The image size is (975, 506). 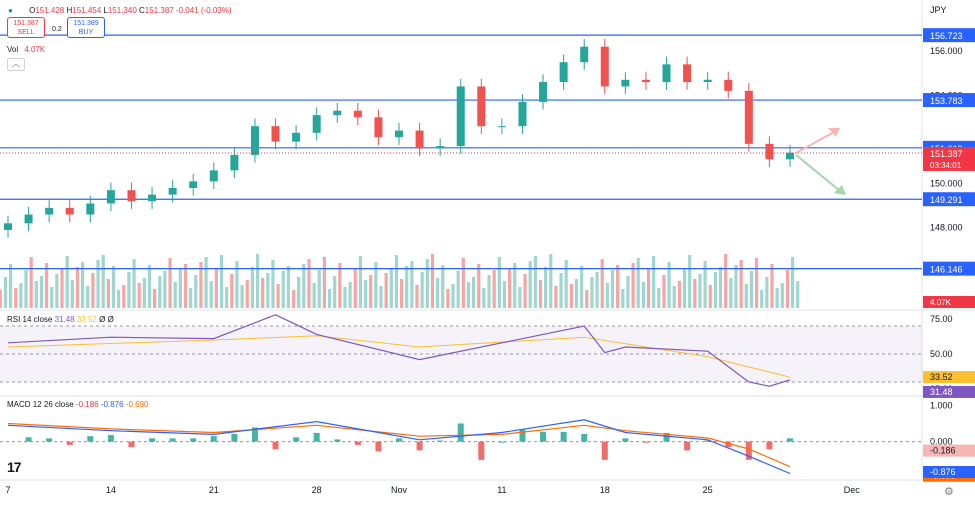 I want to click on rsi-legend: RSI 14 close 31.48 33.52 Ø Ø, so click(x=60, y=319).